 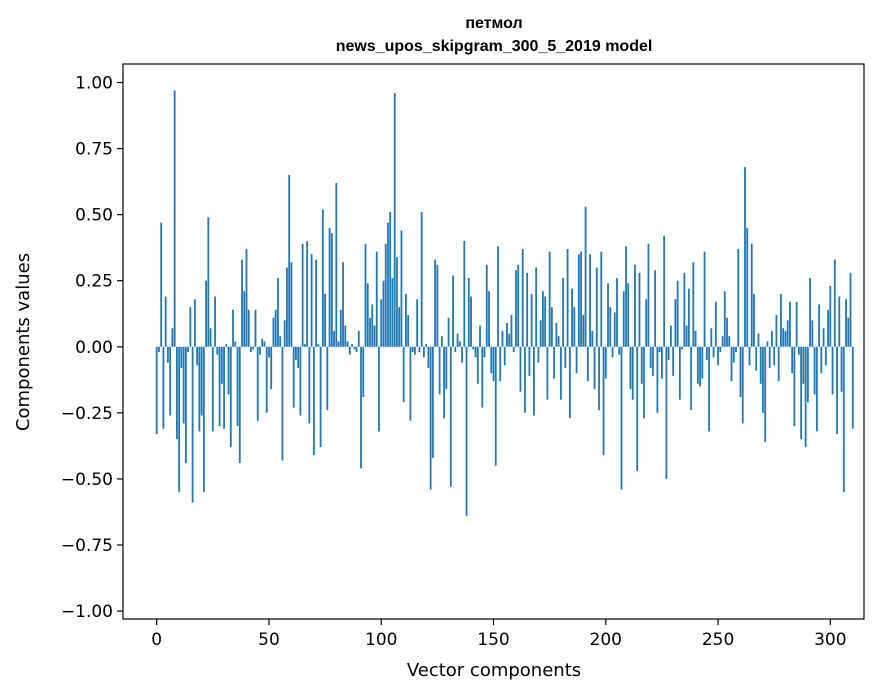 What do you see at coordinates (606, 640) in the screenshot?
I see `x-tick-label: 200` at bounding box center [606, 640].